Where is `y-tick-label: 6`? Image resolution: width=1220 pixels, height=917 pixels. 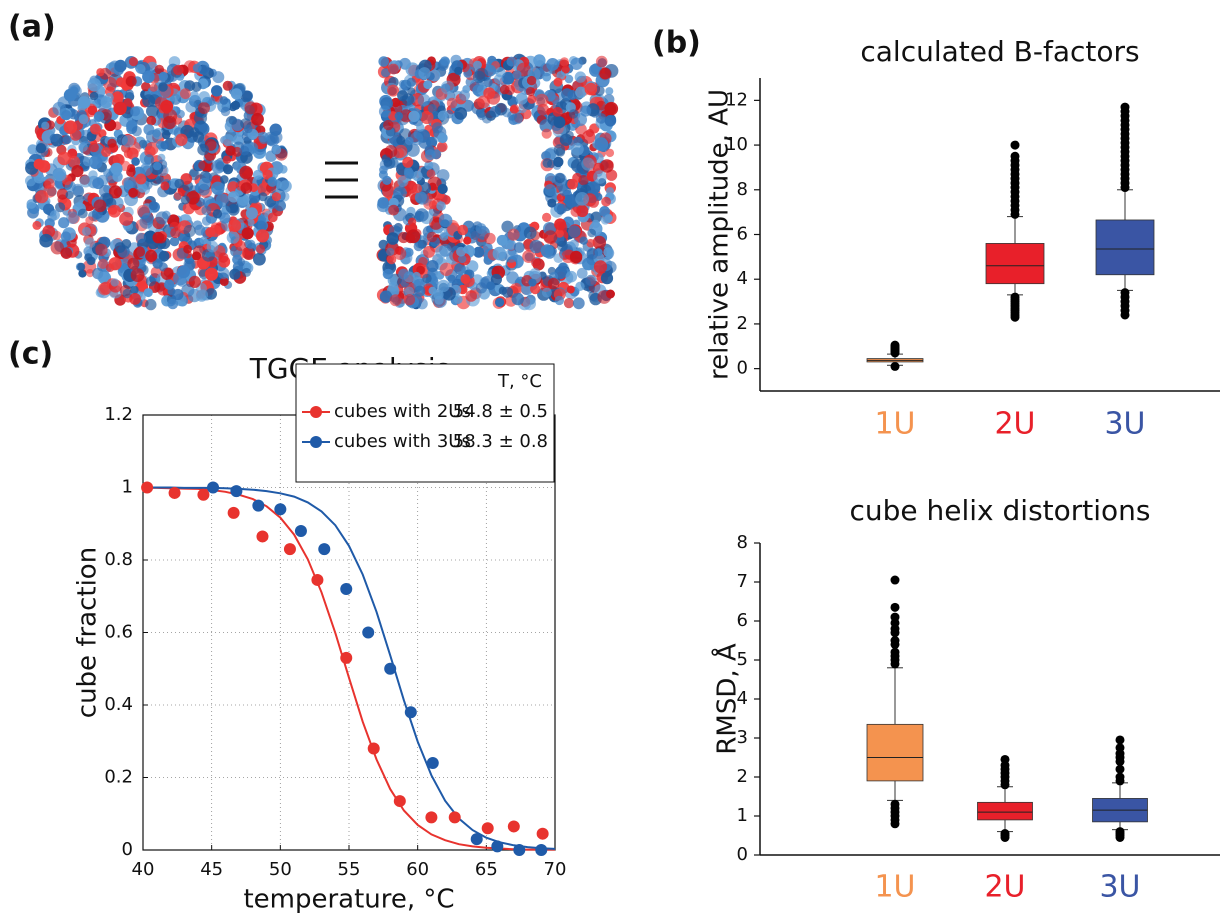
y-tick-label: 6 is located at coordinates (742, 234).